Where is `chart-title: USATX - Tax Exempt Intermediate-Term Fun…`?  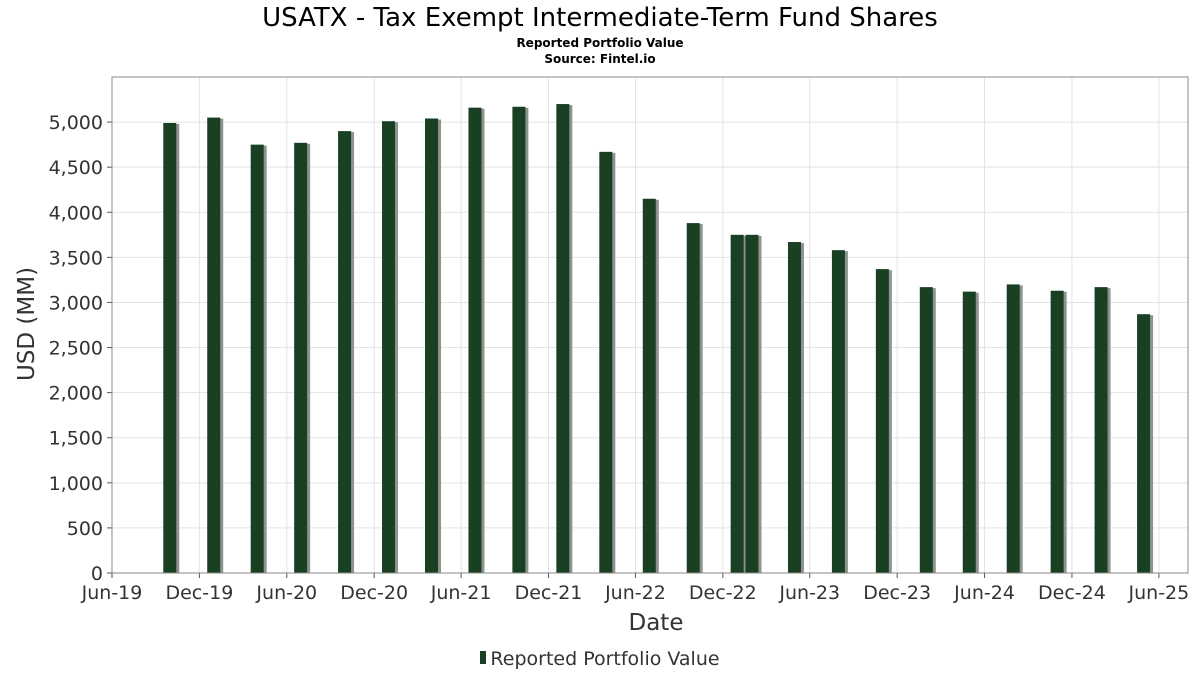 chart-title: USATX - Tax Exempt Intermediate-Term Fun… is located at coordinates (600, 18).